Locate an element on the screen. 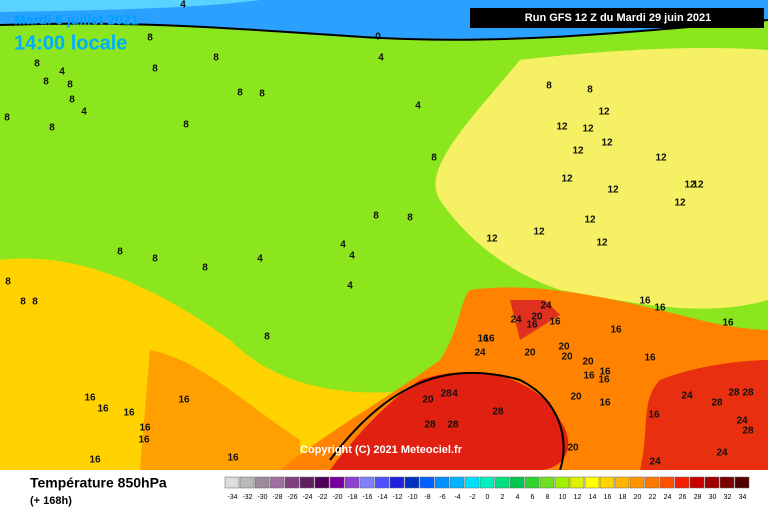  legend-label: -26 is located at coordinates (292, 497).